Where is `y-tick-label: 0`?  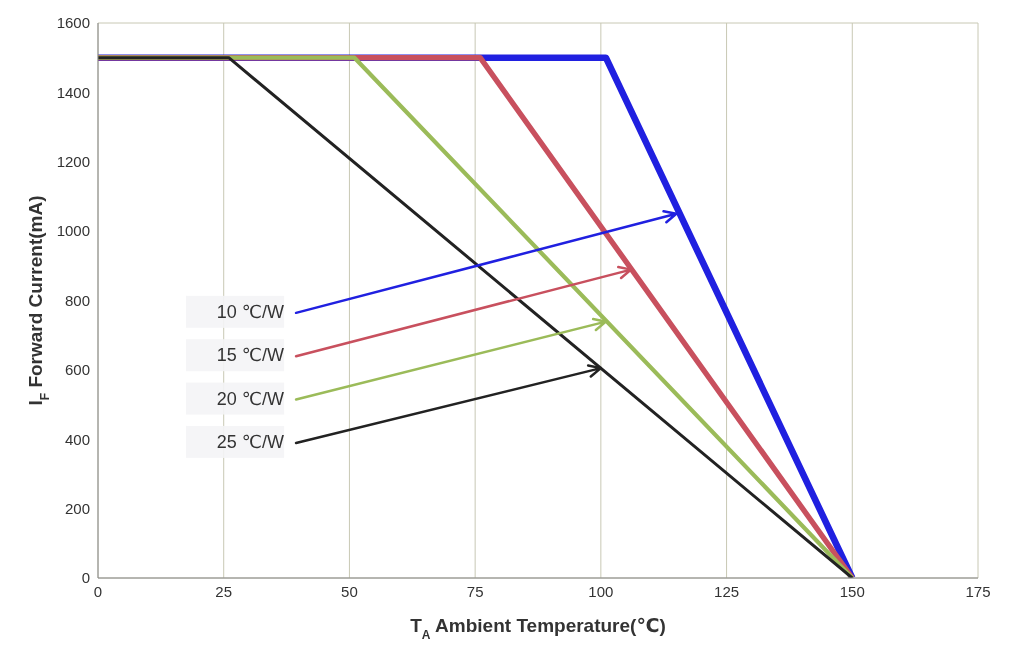 y-tick-label: 0 is located at coordinates (85, 578).